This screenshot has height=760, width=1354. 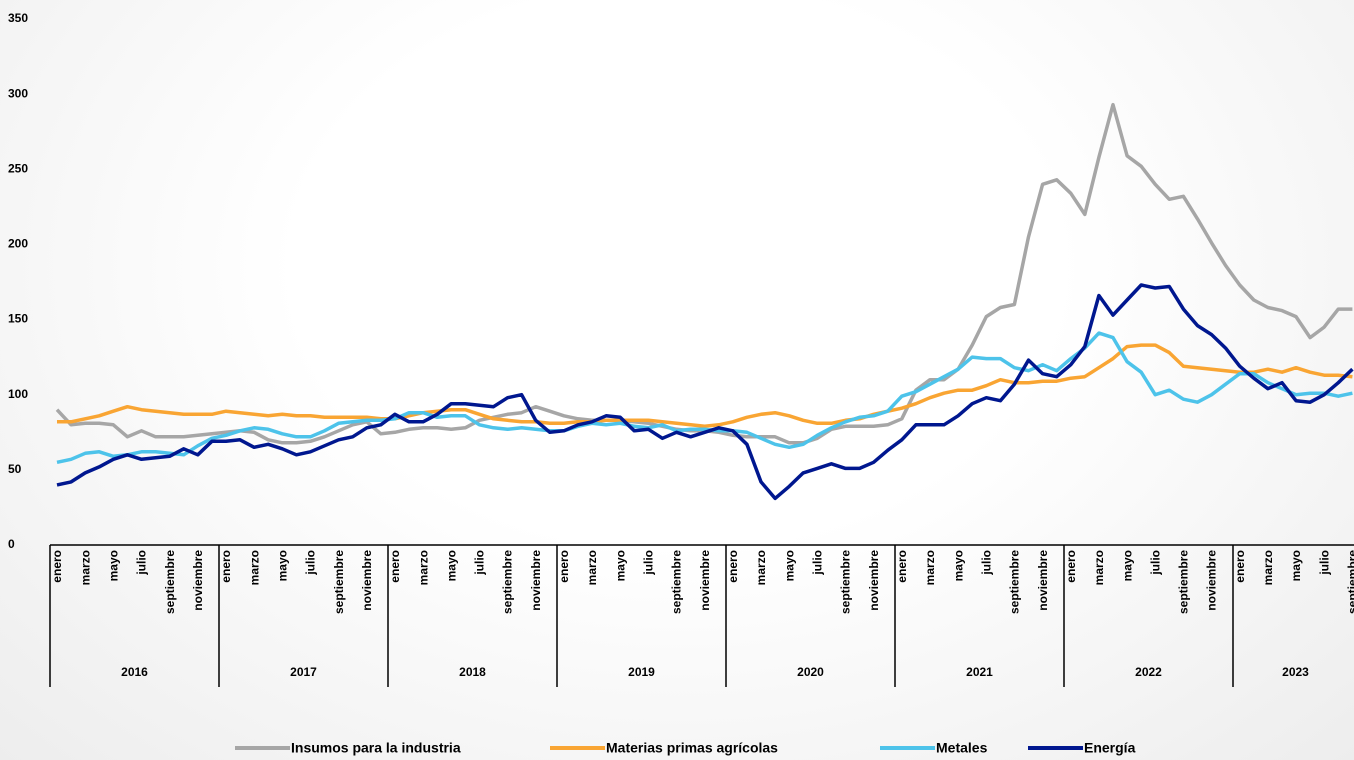 I want to click on y-tick-label: 100, so click(x=18, y=394).